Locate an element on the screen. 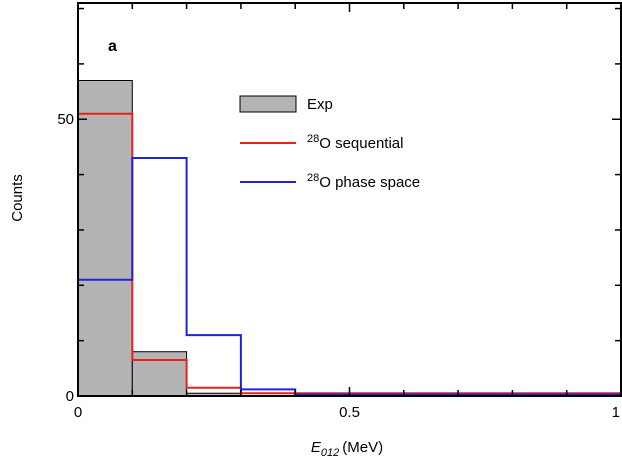  legend-label-text: O sequential is located at coordinates (361, 143).